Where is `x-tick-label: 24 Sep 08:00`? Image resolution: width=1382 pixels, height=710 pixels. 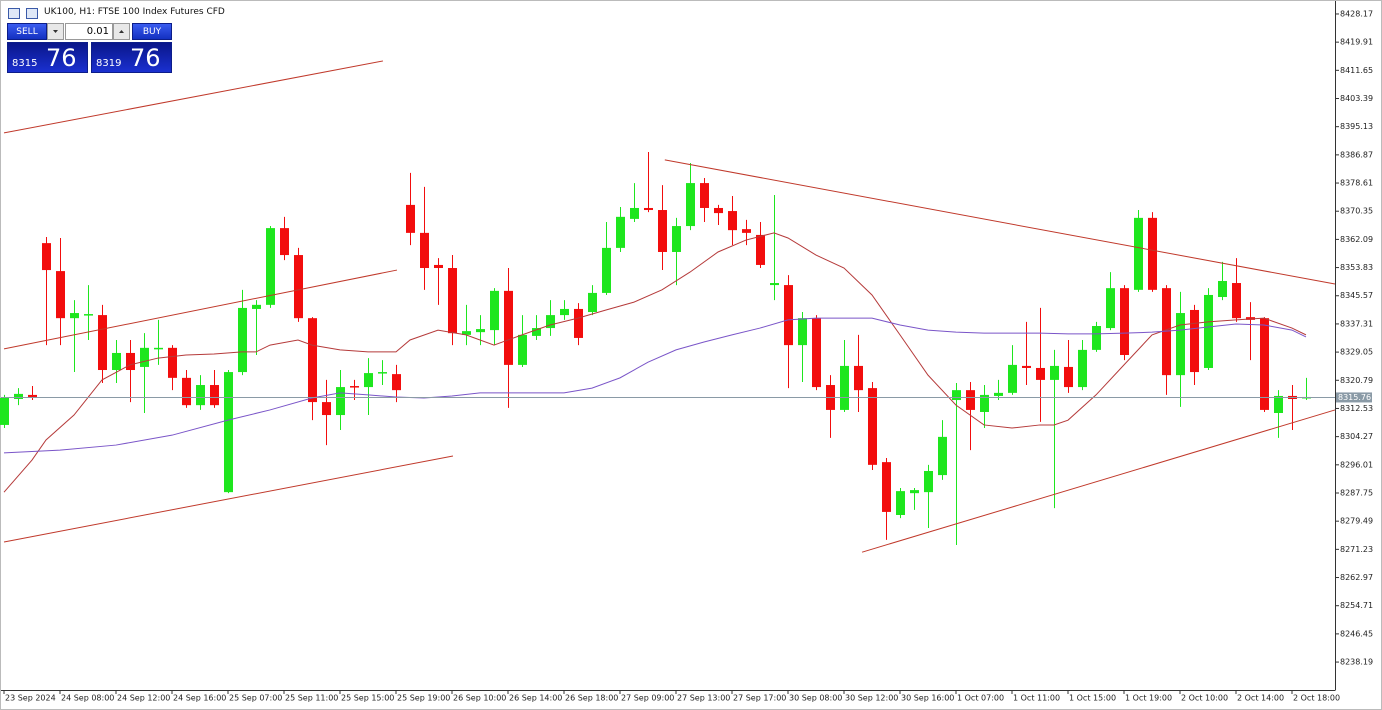 x-tick-label: 24 Sep 08:00 is located at coordinates (87, 698).